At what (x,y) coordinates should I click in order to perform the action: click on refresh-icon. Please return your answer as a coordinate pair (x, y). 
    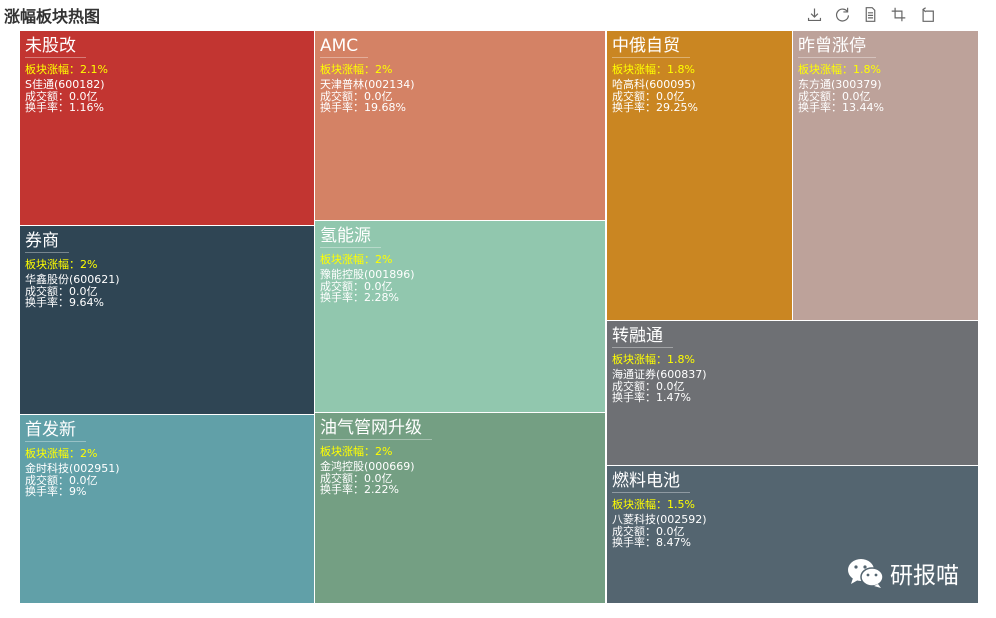
    Looking at the image, I should click on (842, 14).